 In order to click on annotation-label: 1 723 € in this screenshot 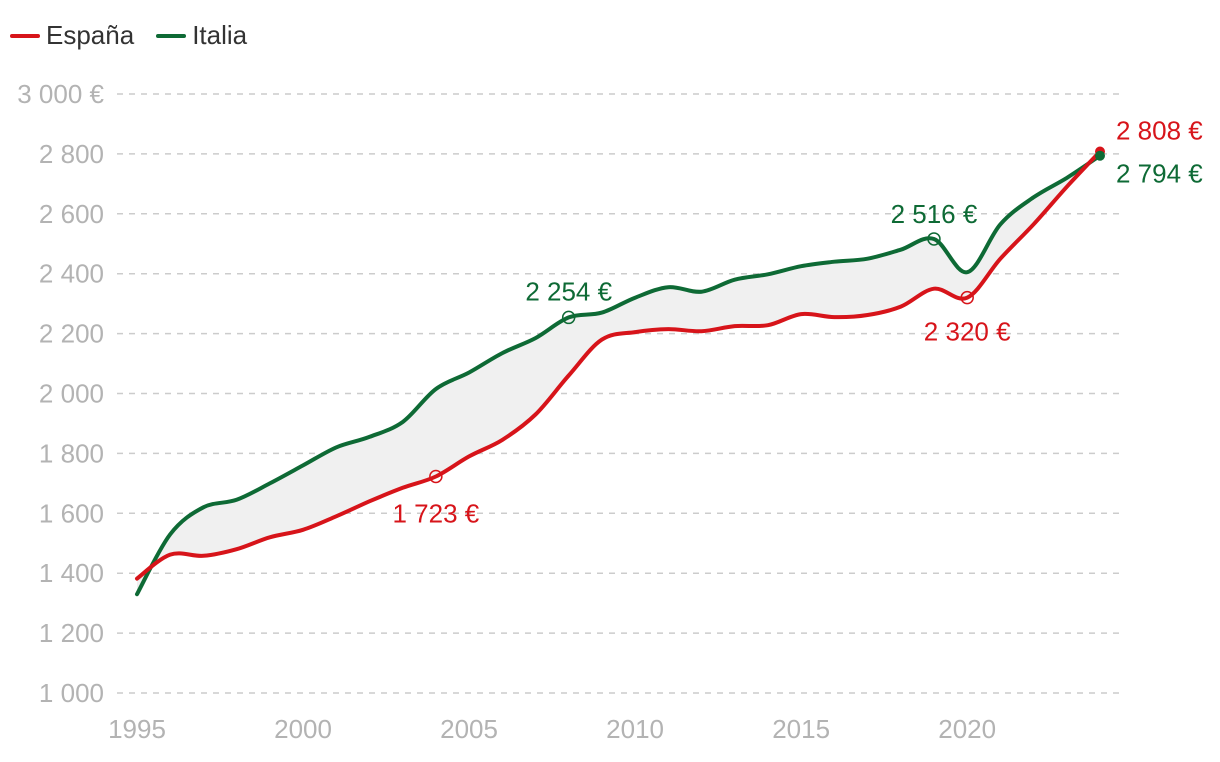, I will do `click(435, 513)`.